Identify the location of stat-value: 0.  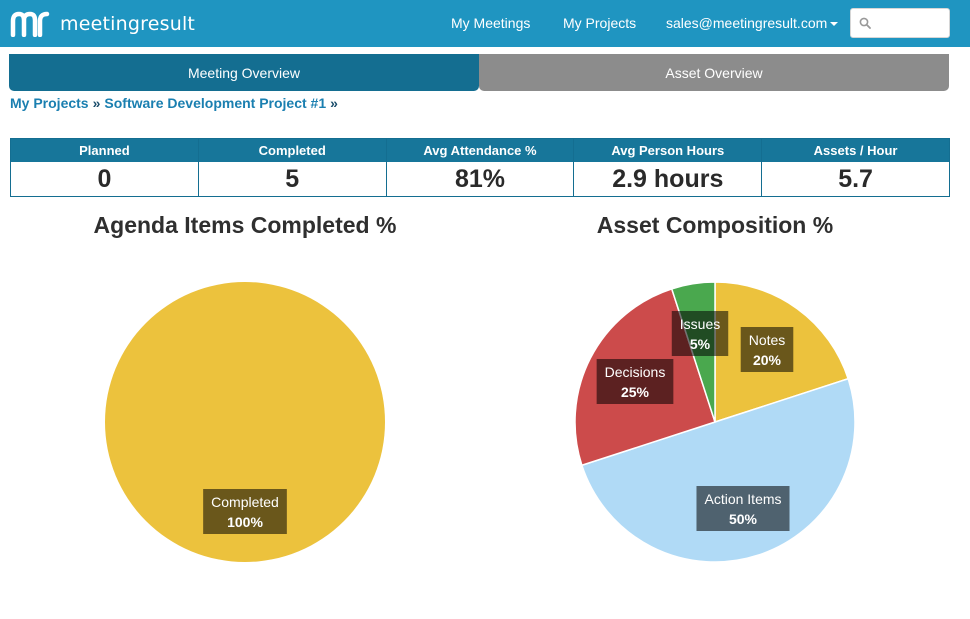
(104, 178).